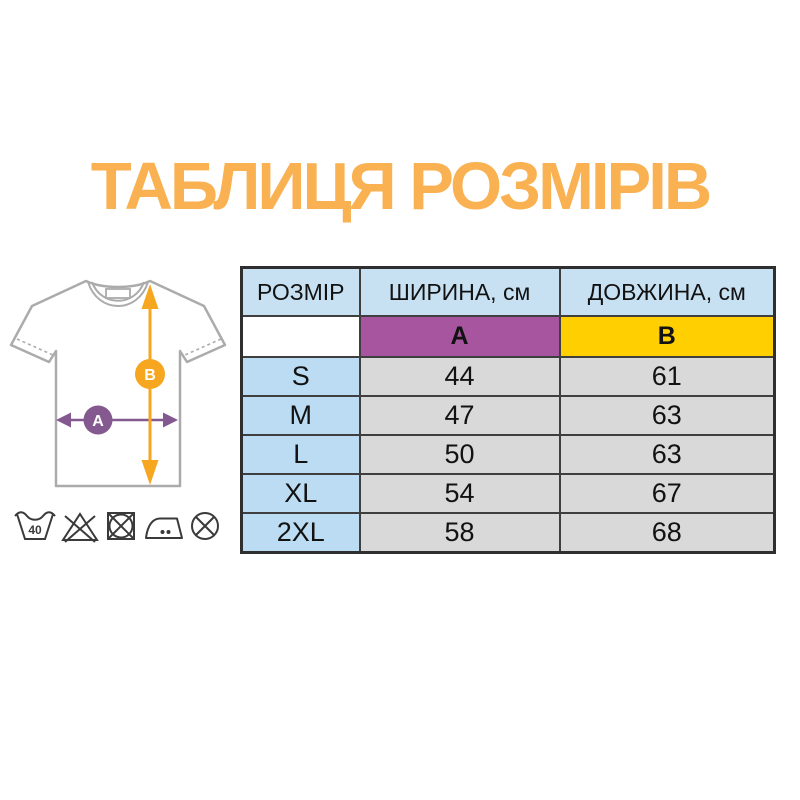 This screenshot has width=800, height=800. What do you see at coordinates (300, 415) in the screenshot?
I see `size-cell: M` at bounding box center [300, 415].